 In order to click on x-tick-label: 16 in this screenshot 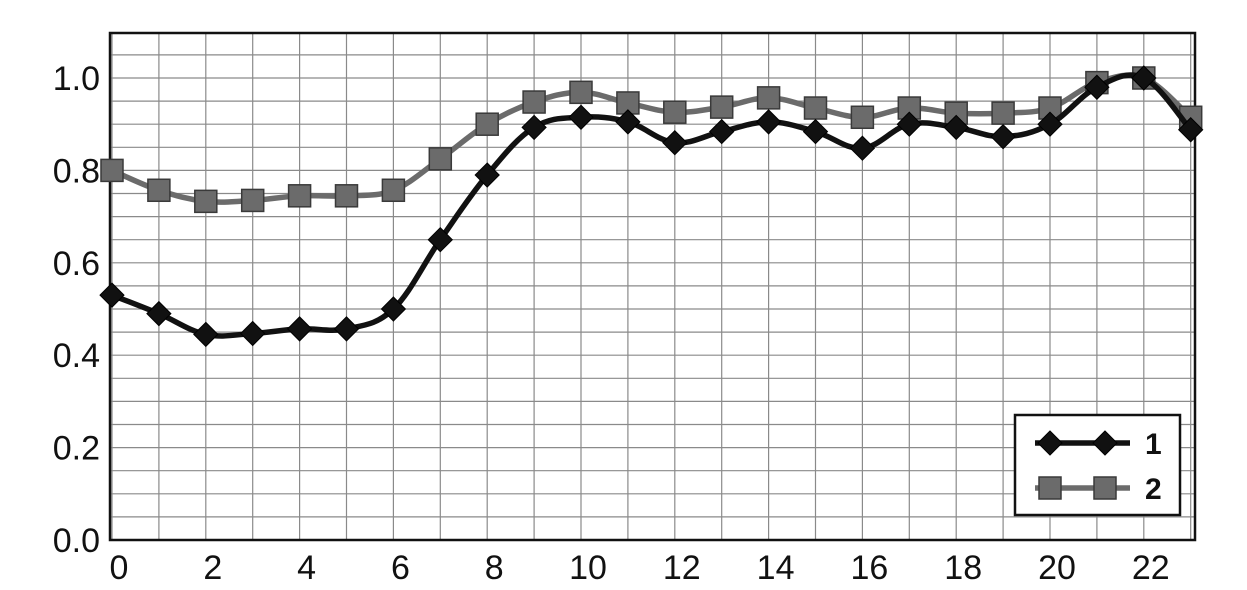, I will do `click(869, 568)`.